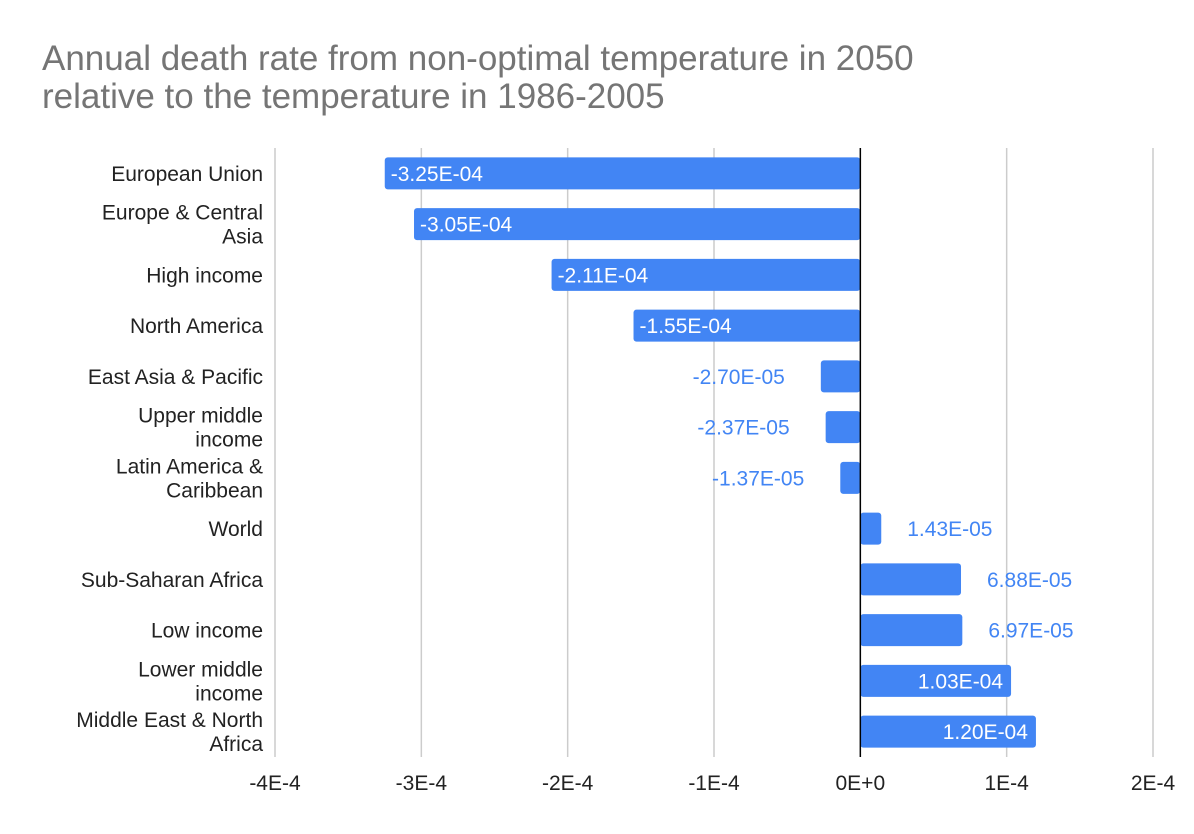  I want to click on category-label: World, so click(236, 529).